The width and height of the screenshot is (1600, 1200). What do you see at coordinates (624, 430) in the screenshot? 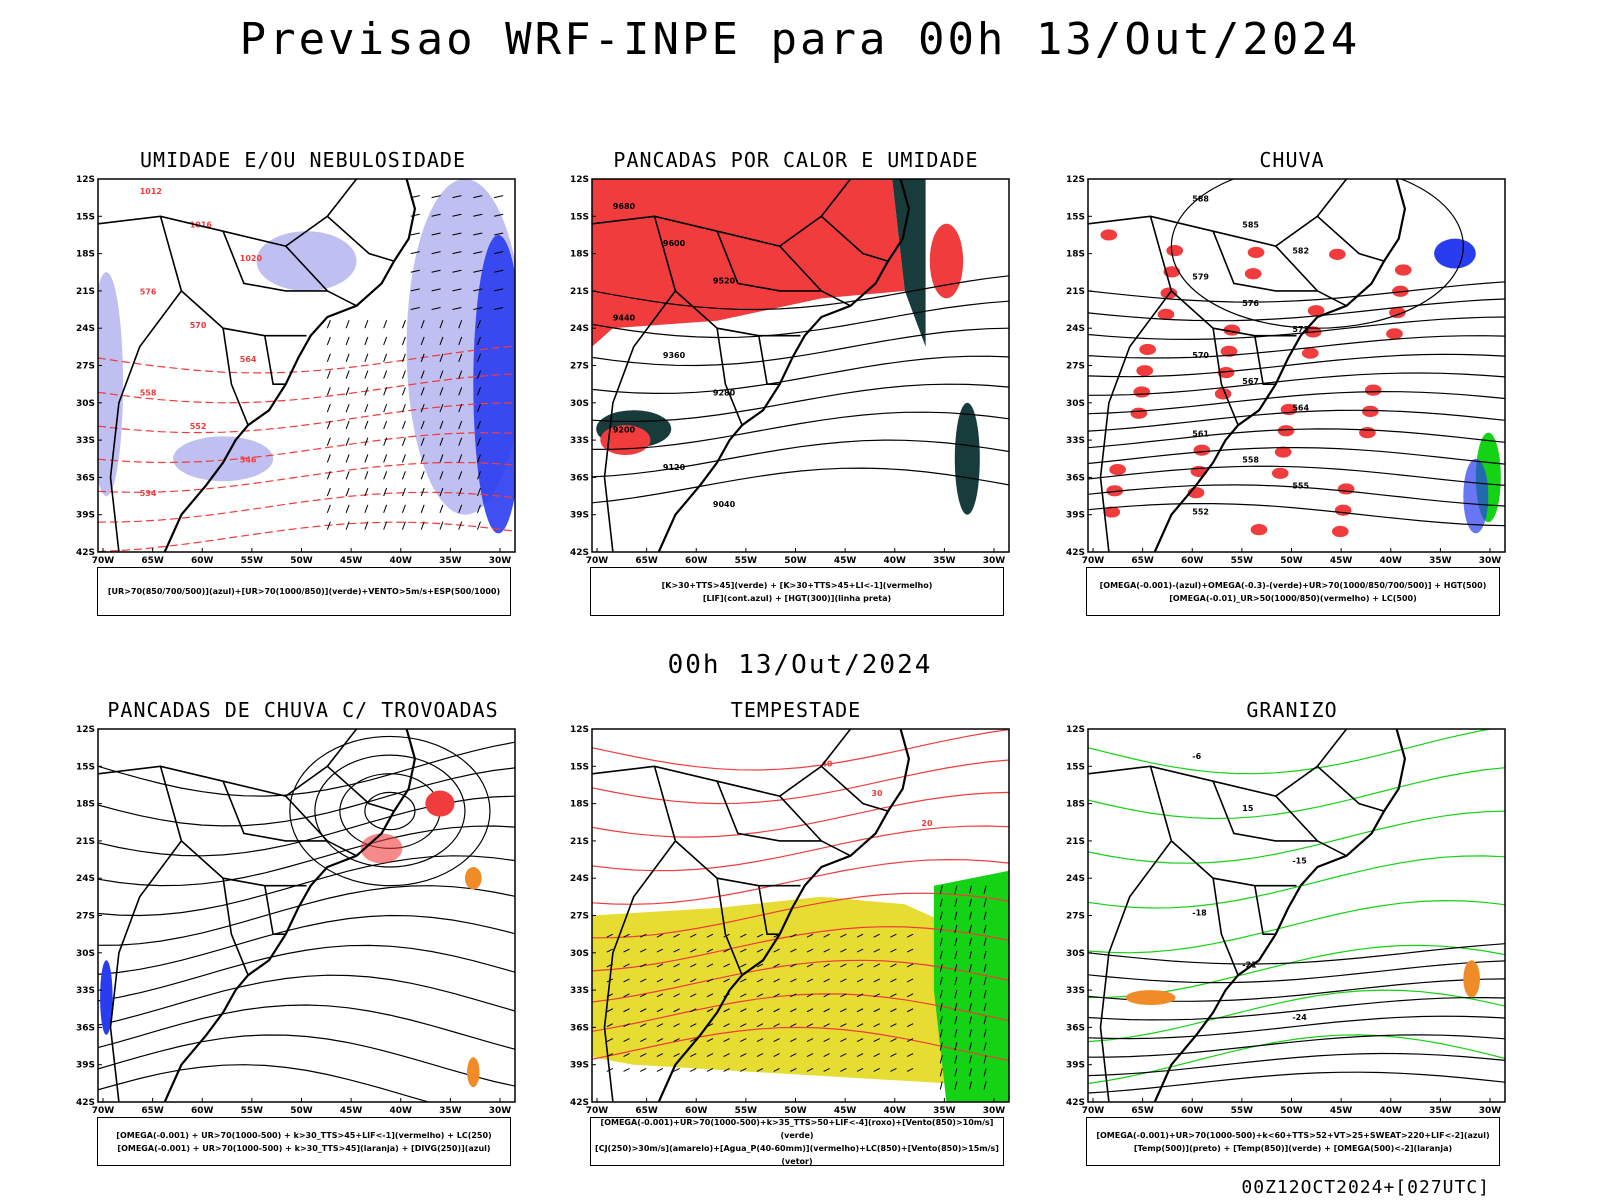
I see `contour-label: 9200` at bounding box center [624, 430].